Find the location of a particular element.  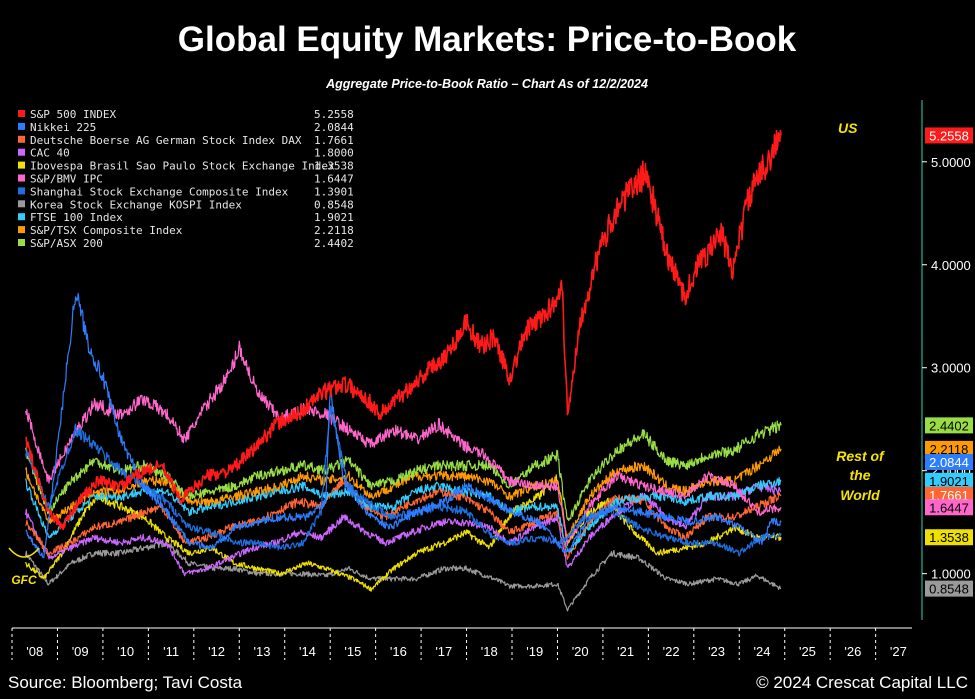

x-tick-label: '19 is located at coordinates (534, 651).